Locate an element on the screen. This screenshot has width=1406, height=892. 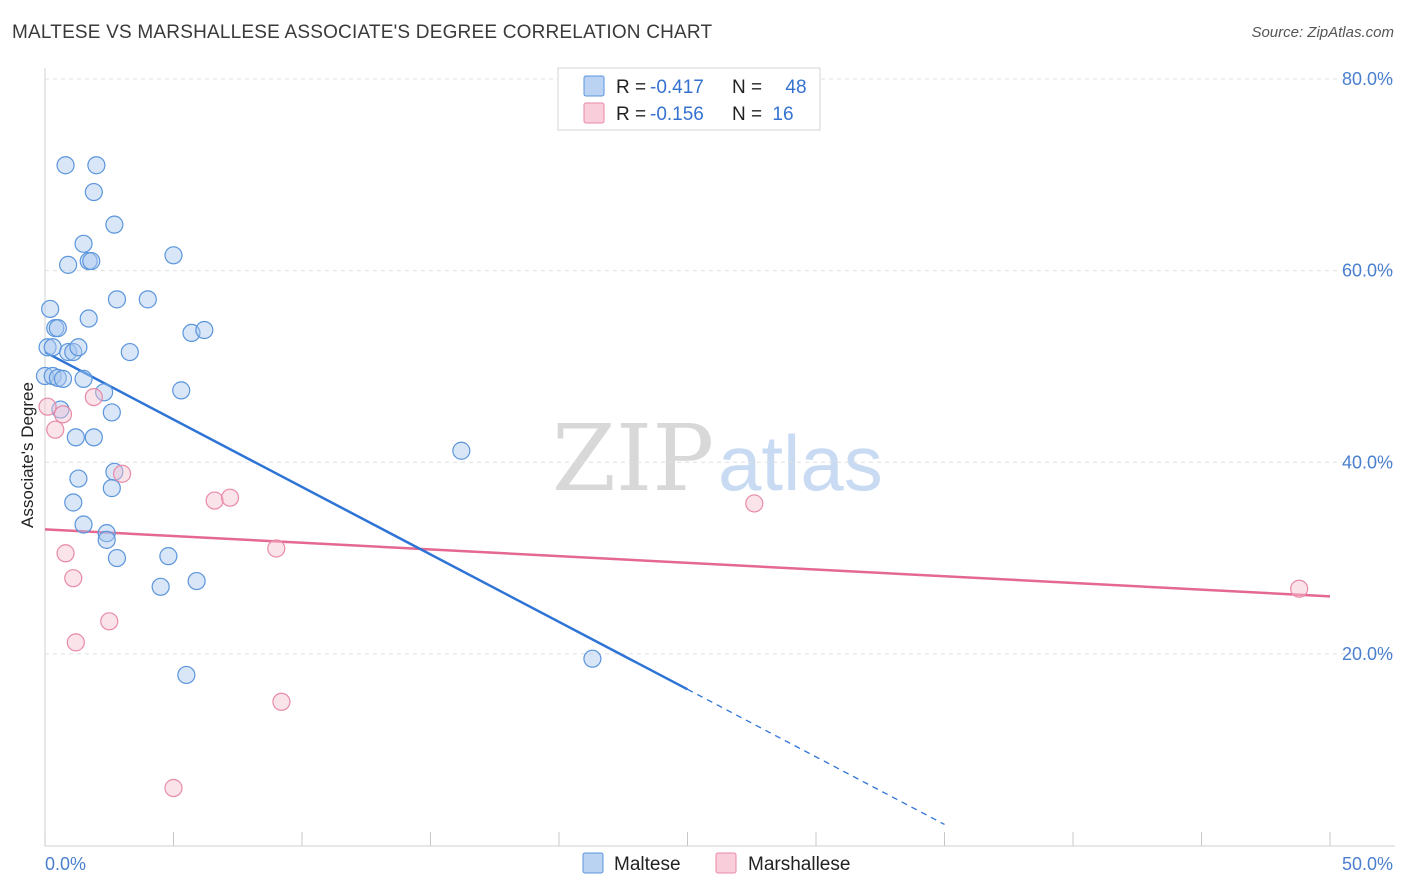
trend-line-maltese-extension is located at coordinates (816, 756).